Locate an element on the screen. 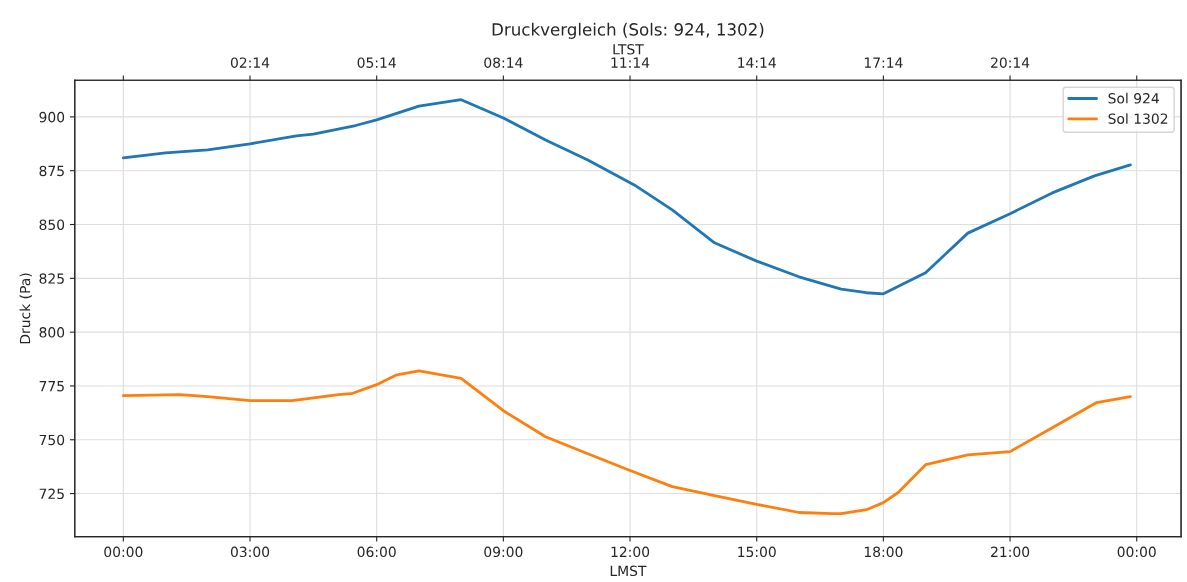  x2-tick-label: 08:14 is located at coordinates (503, 62).